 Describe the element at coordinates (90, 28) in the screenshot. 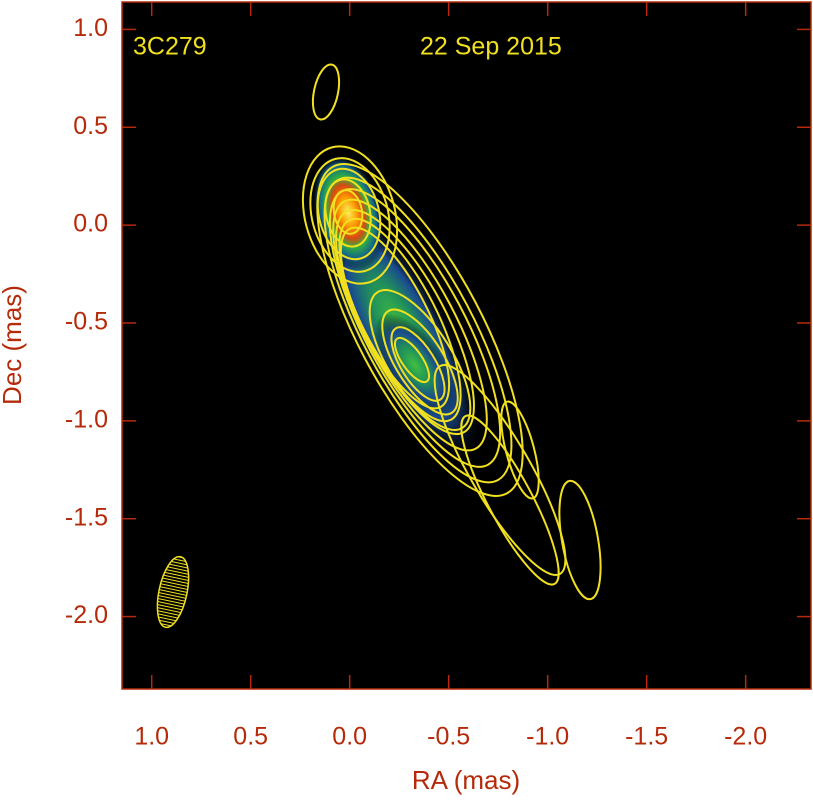

I see `y-tick-label: 1.0` at that location.